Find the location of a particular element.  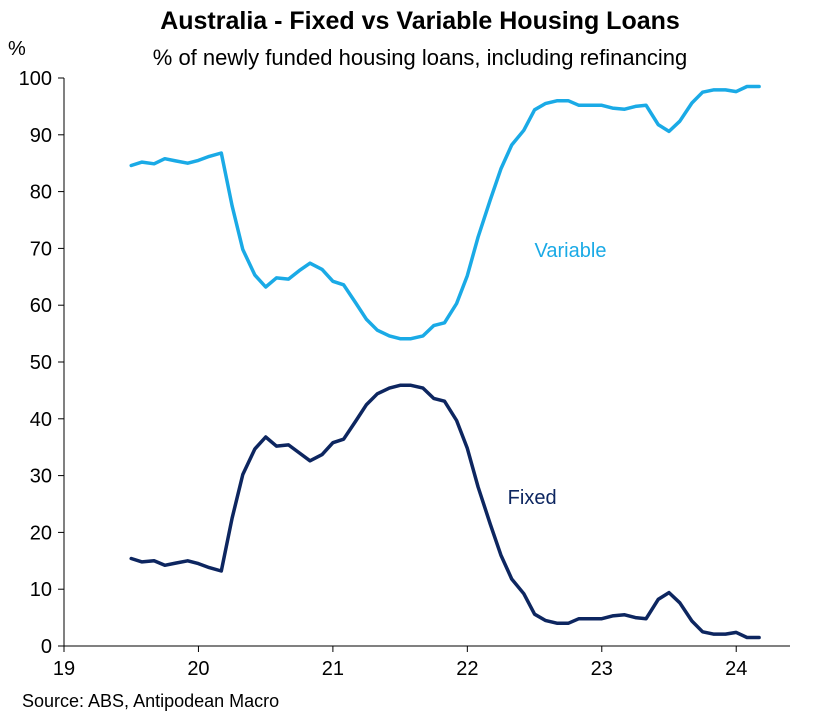

y-tick-label: 30 is located at coordinates (41, 477).